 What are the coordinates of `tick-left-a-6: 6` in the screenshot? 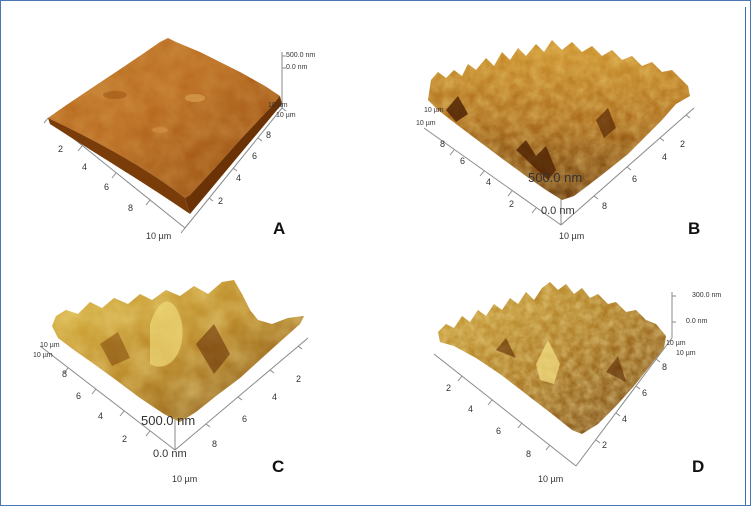 It's located at (107, 187).